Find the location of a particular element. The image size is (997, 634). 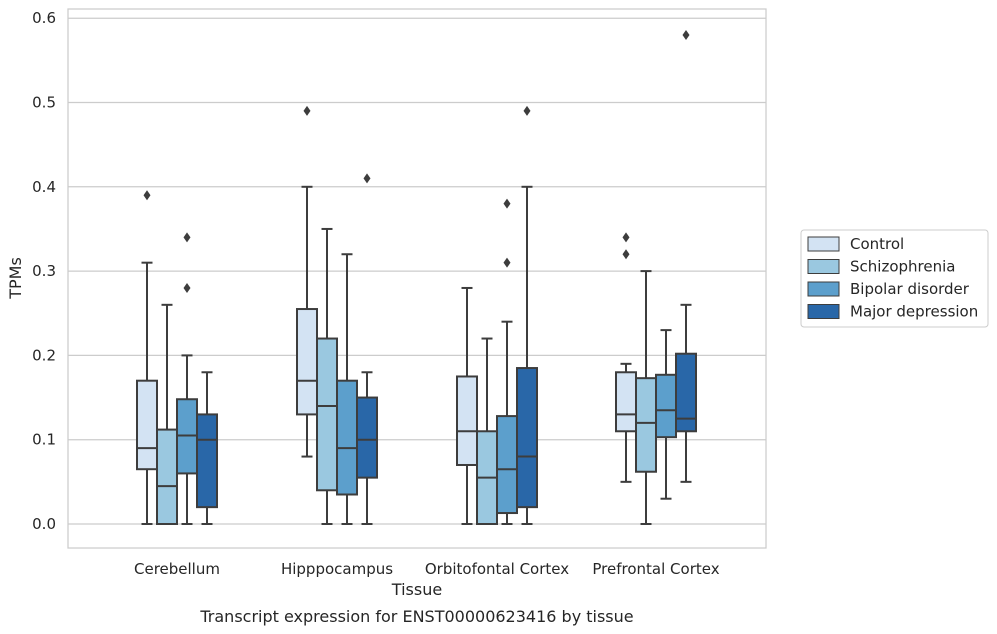

y-tick-label: 0.5 is located at coordinates (44, 103).